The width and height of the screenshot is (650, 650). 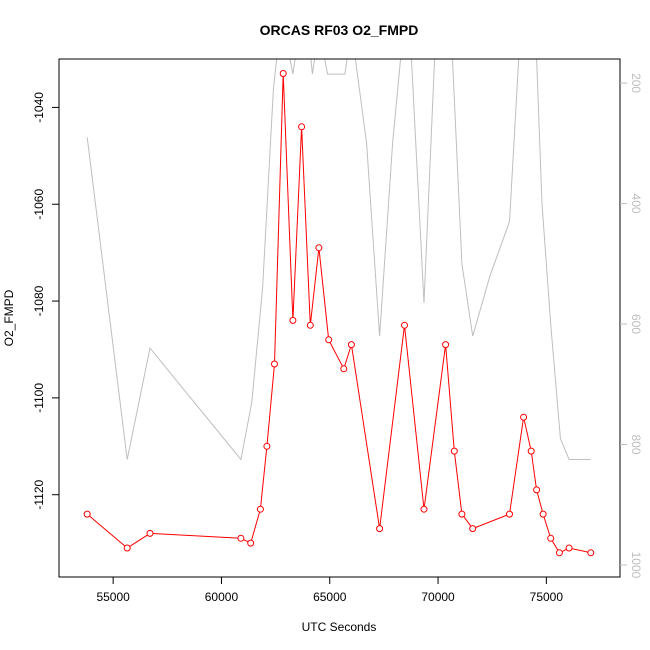 I want to click on x-tick-label-55000: 55000, so click(x=113, y=597).